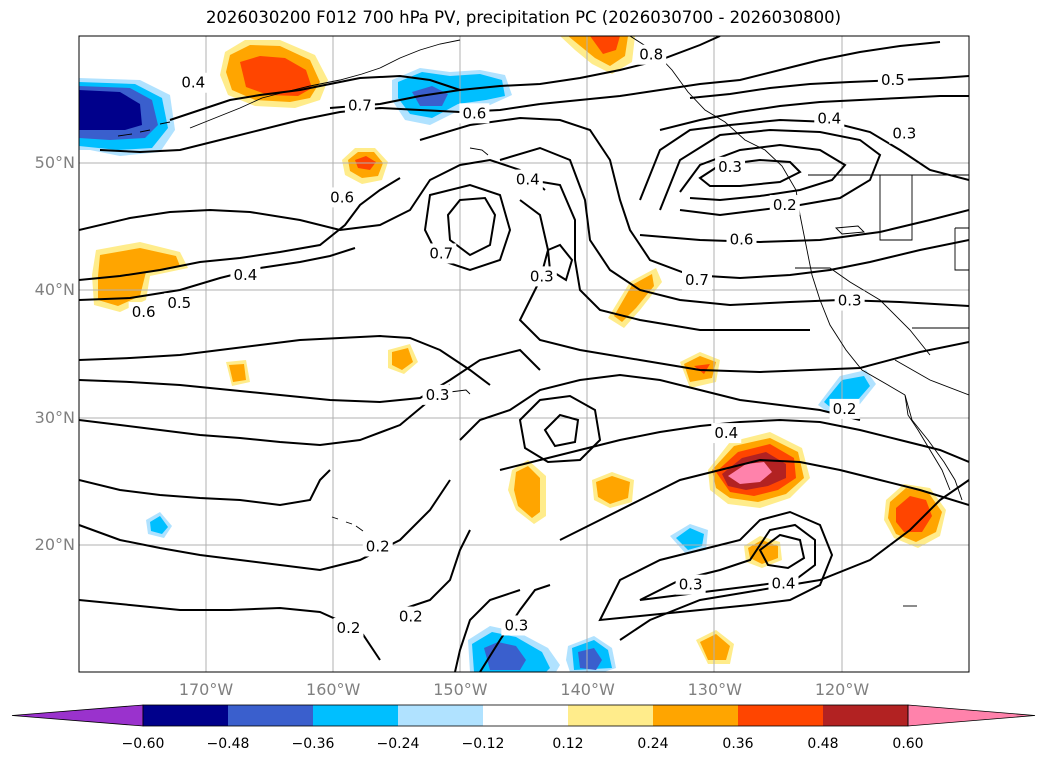 The image size is (1047, 765). I want to click on longitude-label: 130°W, so click(714, 689).